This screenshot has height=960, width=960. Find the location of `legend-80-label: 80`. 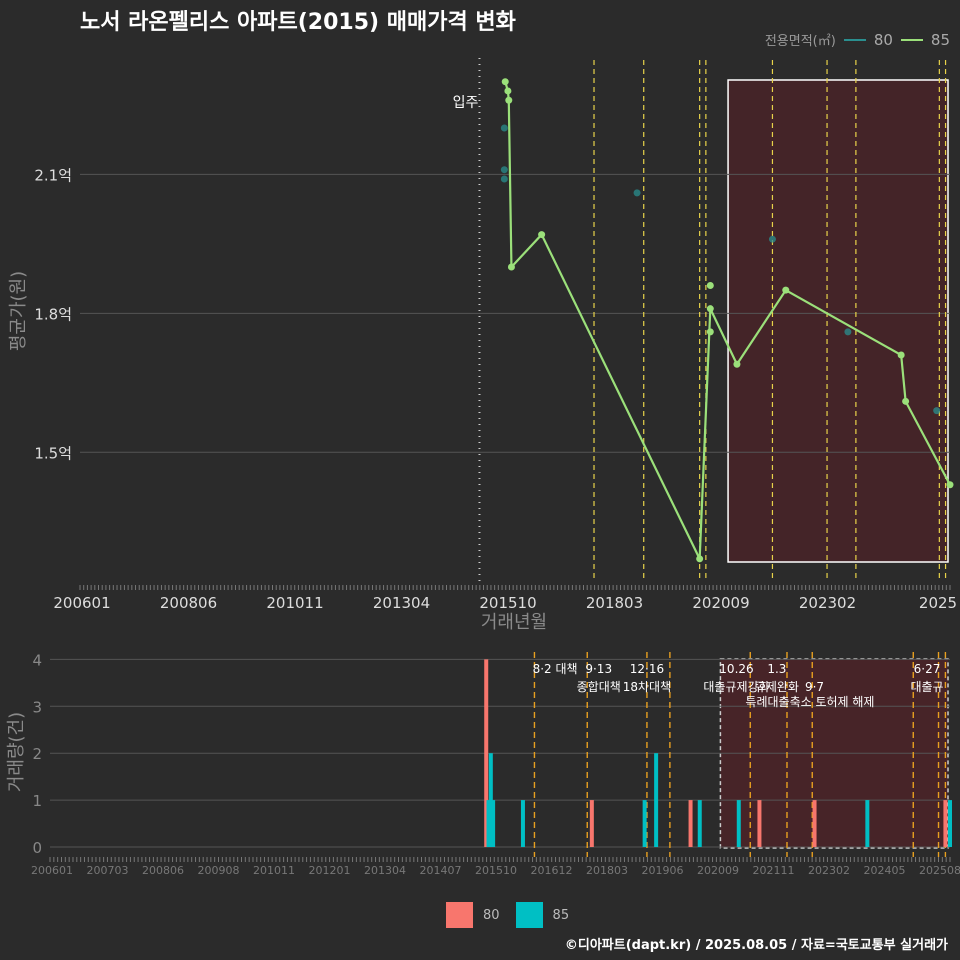

legend-80-label: 80 is located at coordinates (883, 39).